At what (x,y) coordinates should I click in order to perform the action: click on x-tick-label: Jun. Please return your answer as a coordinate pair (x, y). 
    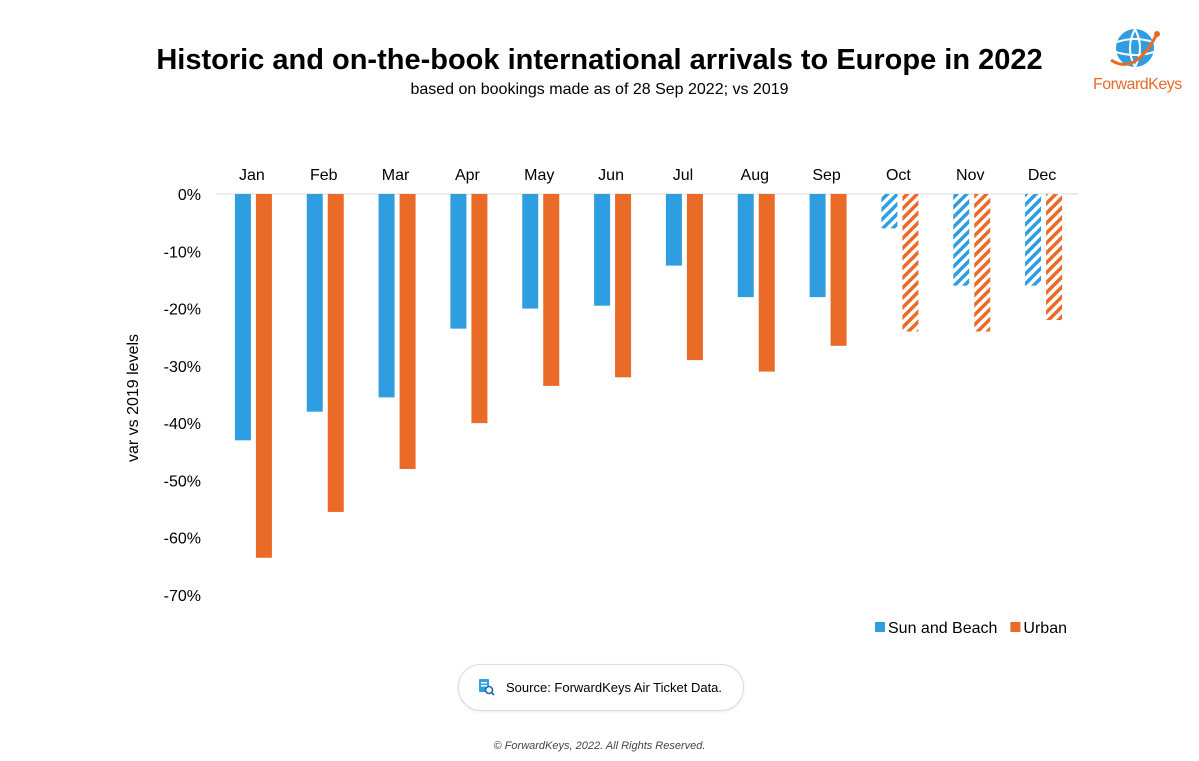
    Looking at the image, I should click on (611, 175).